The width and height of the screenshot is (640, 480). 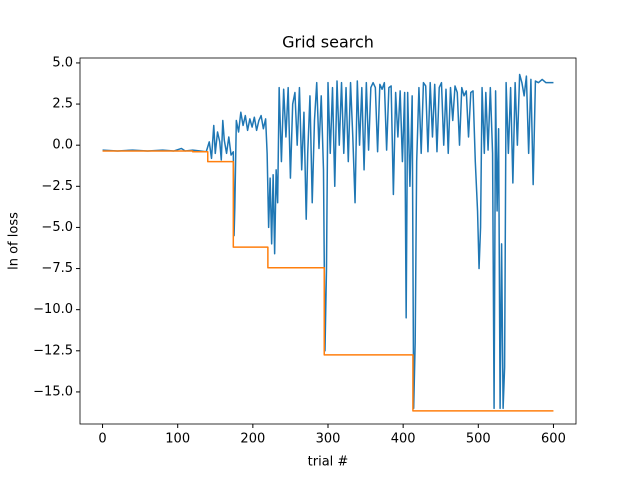 What do you see at coordinates (57, 227) in the screenshot?
I see `y-tick-label: −5.0` at bounding box center [57, 227].